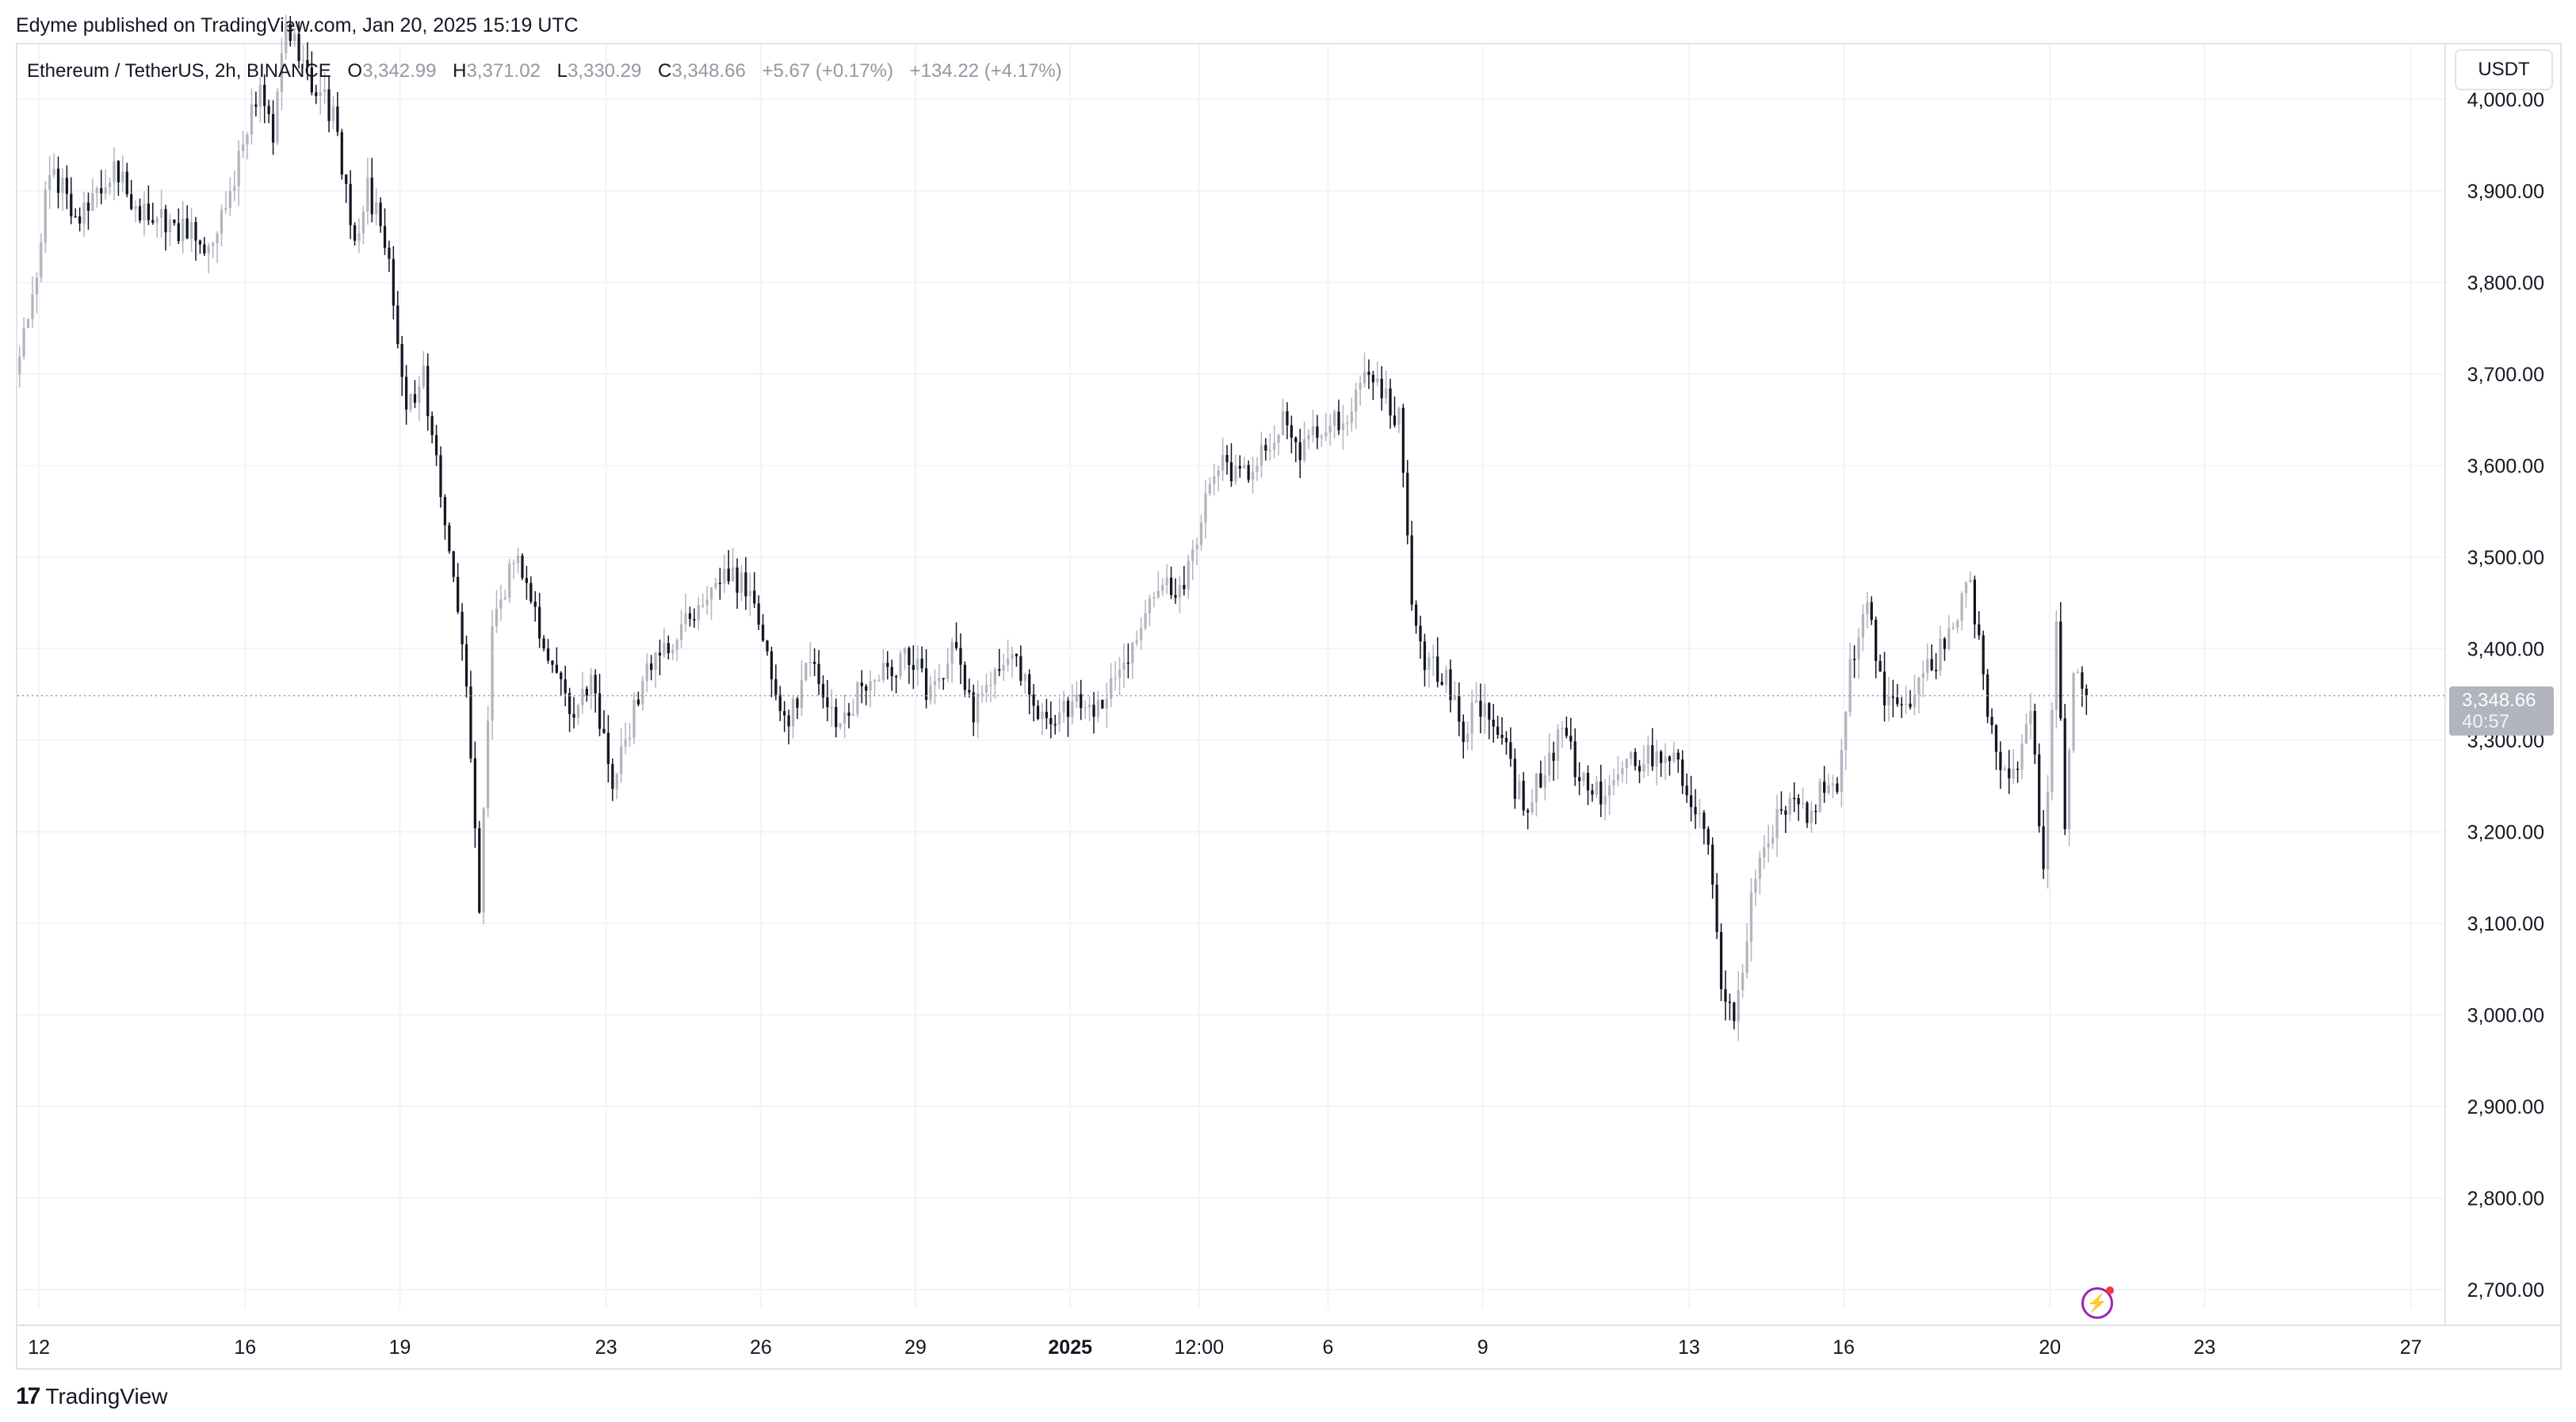  What do you see at coordinates (761, 1347) in the screenshot?
I see `x-tick-label: 26` at bounding box center [761, 1347].